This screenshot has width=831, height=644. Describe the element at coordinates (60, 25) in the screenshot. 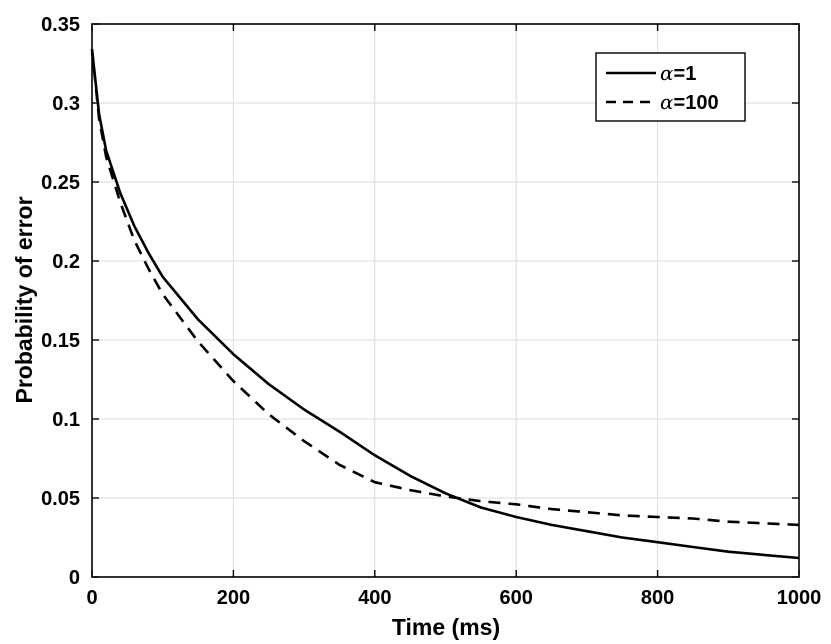

I see `y-tick-label: 0.35` at that location.